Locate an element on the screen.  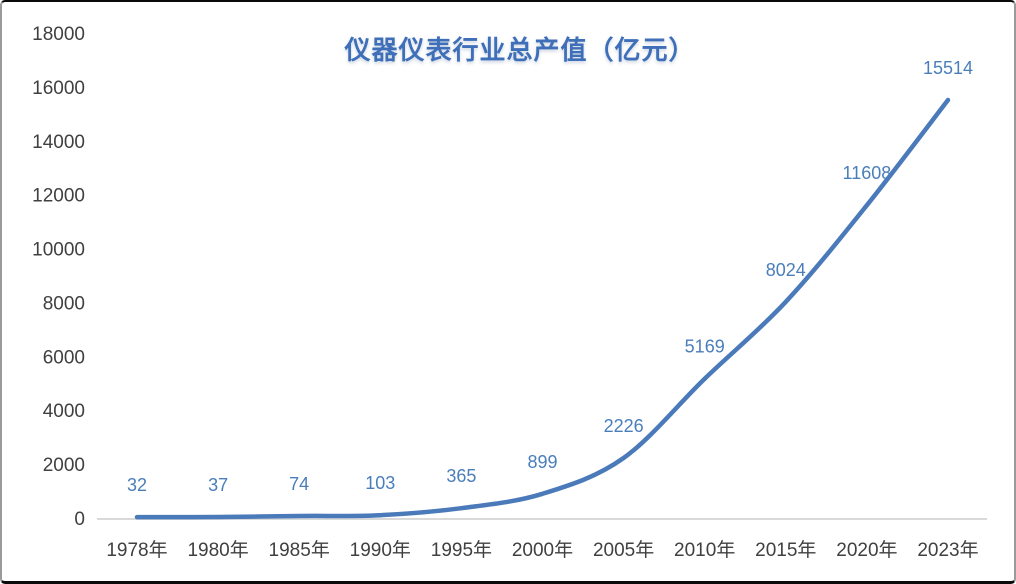
x-axis-tick-label: 1990年 is located at coordinates (380, 550).